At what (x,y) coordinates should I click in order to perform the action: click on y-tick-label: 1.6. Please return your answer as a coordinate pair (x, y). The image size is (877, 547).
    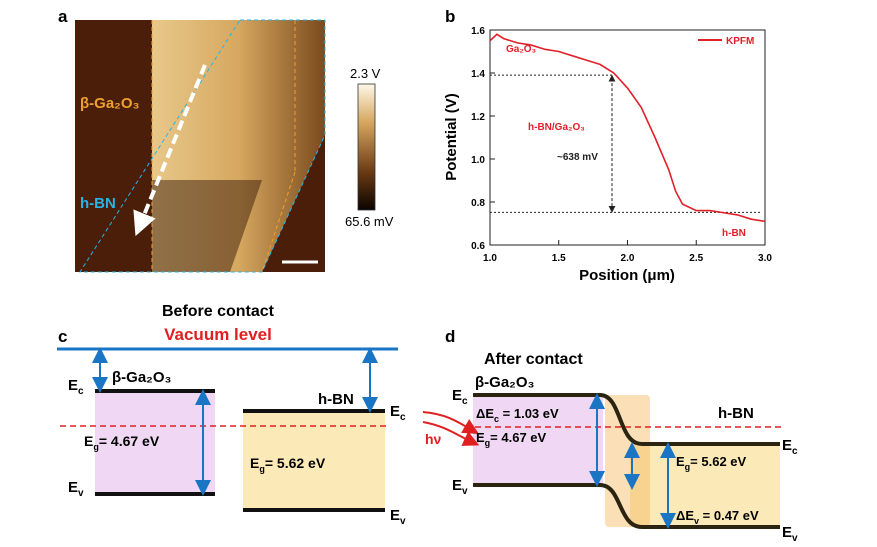
    Looking at the image, I should click on (478, 31).